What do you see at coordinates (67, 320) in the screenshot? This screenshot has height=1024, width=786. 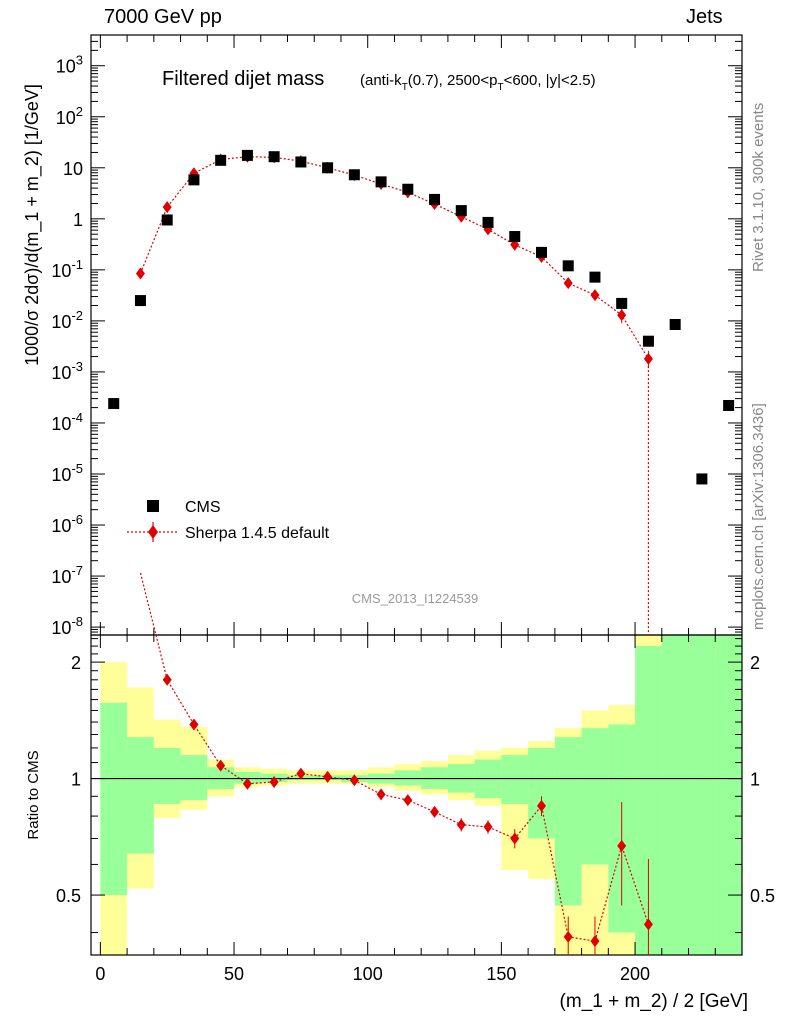 I see `y-tick-label: 10⁻²` at bounding box center [67, 320].